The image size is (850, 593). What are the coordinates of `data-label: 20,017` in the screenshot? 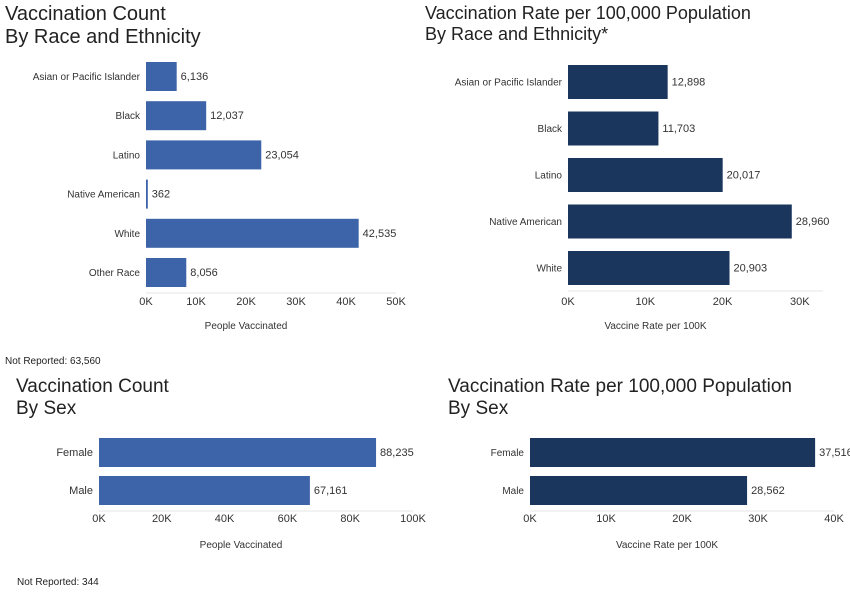 It's located at (744, 176).